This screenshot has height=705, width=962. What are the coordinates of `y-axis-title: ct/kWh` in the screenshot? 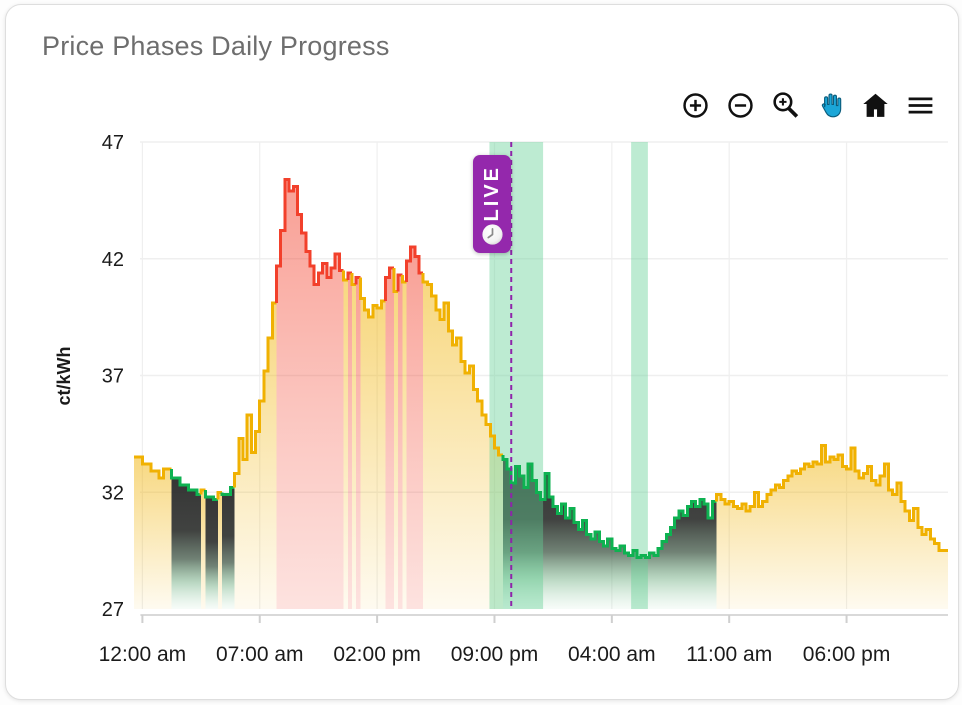 It's located at (64, 375).